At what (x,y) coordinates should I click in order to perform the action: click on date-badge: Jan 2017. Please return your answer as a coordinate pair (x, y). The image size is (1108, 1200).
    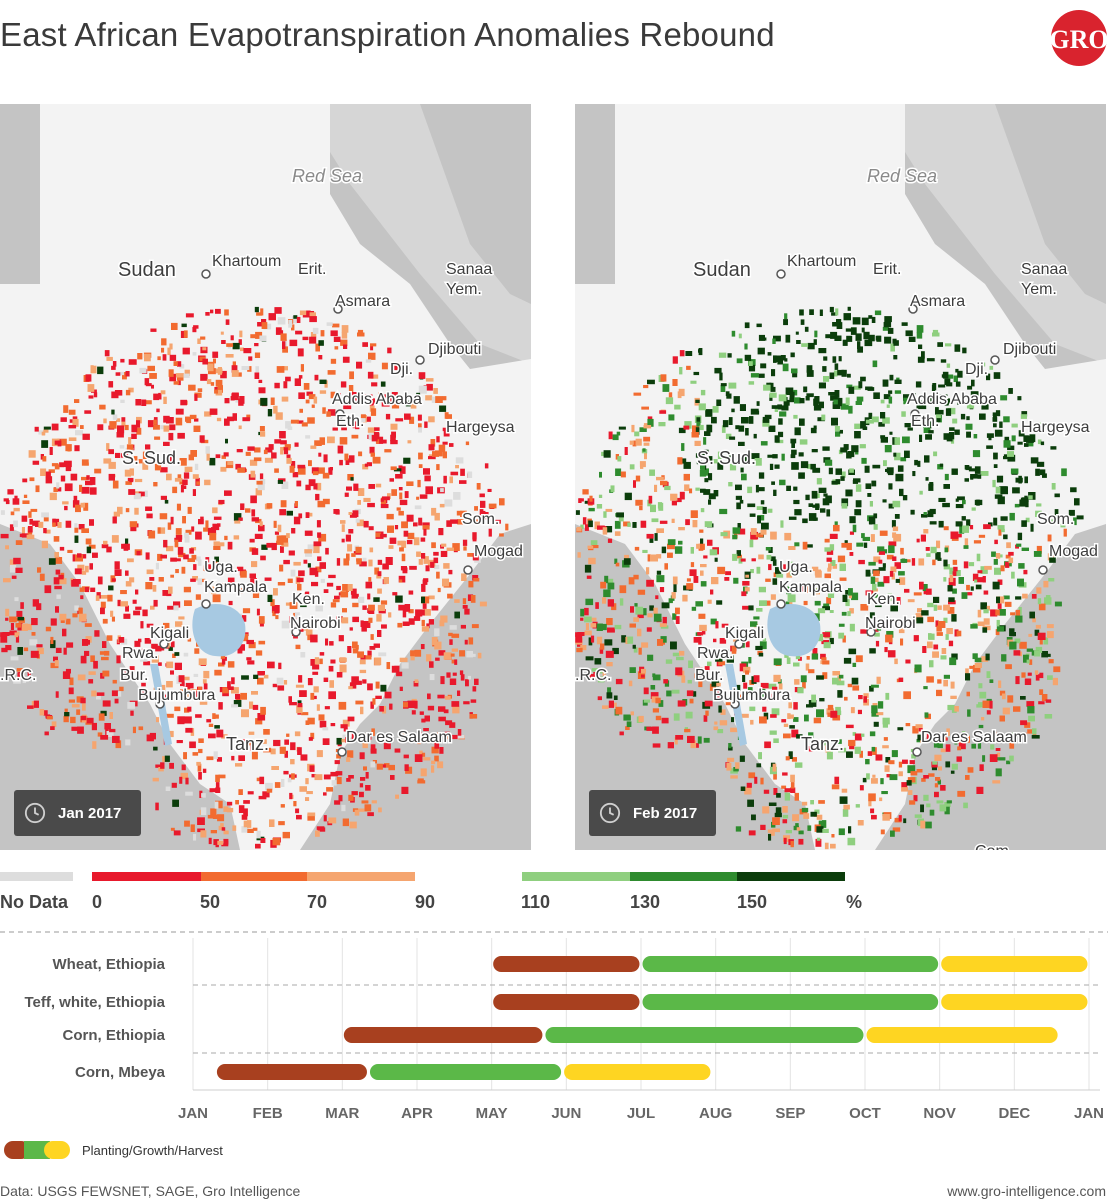
    Looking at the image, I should click on (77, 813).